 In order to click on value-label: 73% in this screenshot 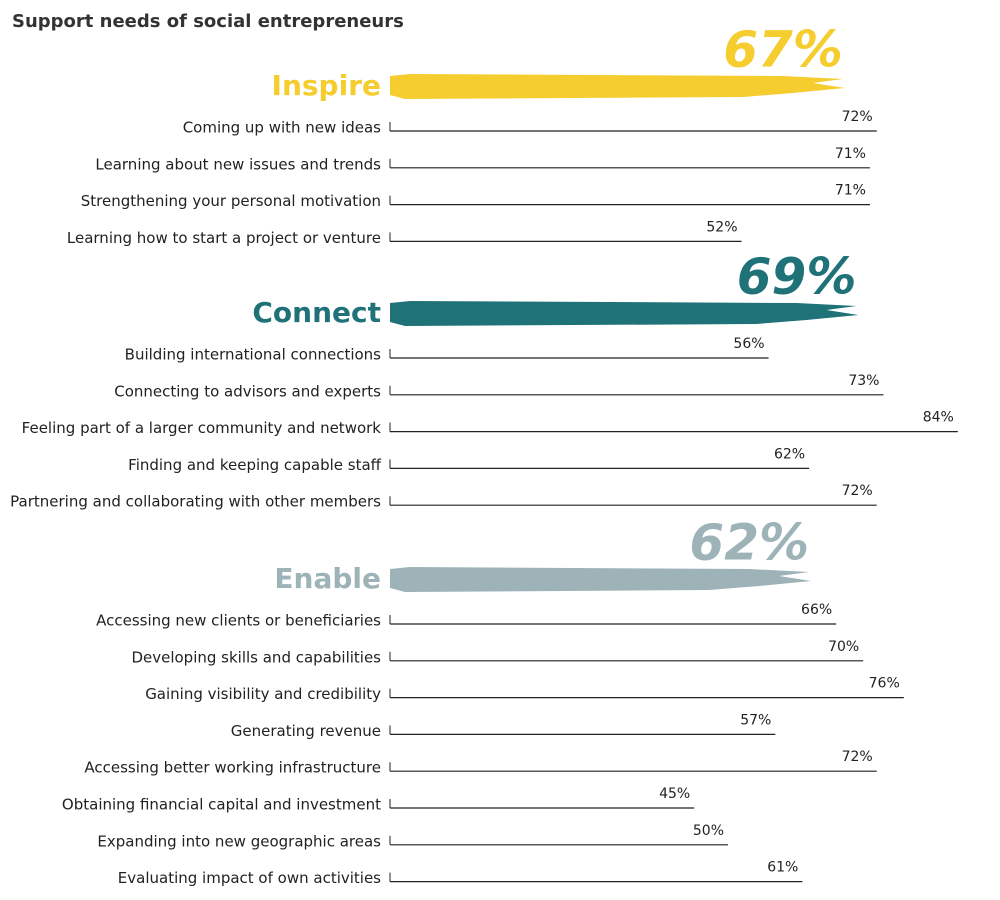, I will do `click(863, 381)`.